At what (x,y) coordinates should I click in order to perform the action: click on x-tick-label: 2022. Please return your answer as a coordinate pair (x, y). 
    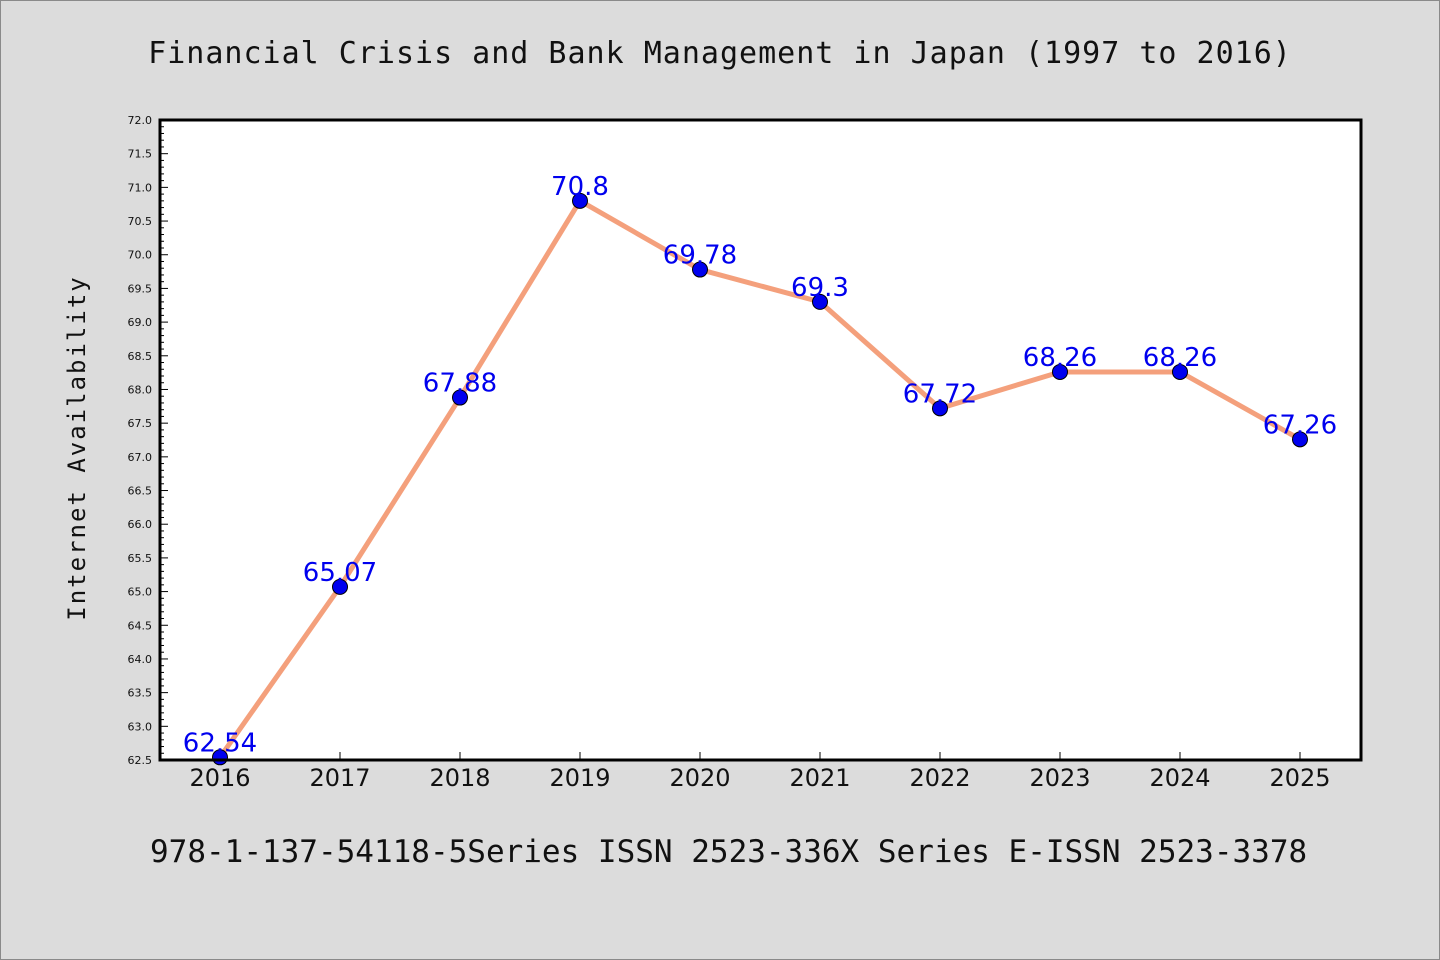
    Looking at the image, I should click on (939, 778).